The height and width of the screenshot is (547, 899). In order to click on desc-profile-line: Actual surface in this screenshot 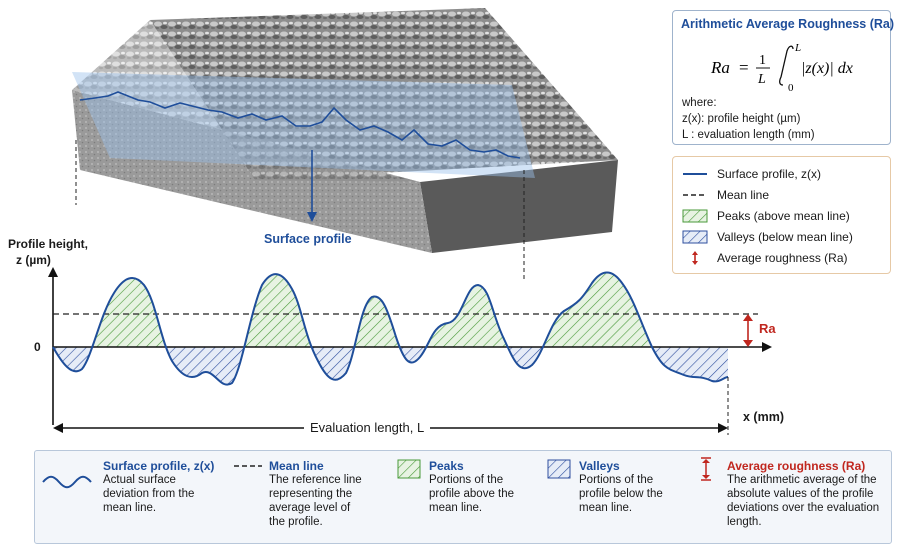, I will do `click(139, 480)`.